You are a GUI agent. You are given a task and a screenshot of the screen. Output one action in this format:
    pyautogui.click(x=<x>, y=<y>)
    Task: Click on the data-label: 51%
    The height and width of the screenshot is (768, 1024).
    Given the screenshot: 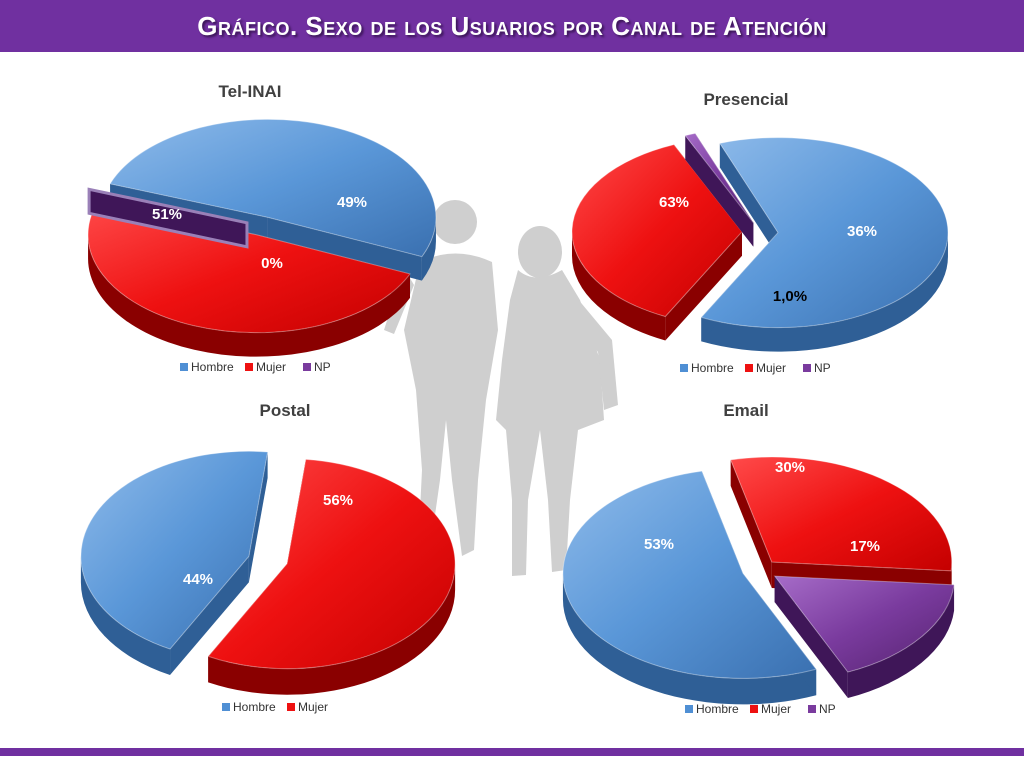 What is the action you would take?
    pyautogui.click(x=167, y=214)
    